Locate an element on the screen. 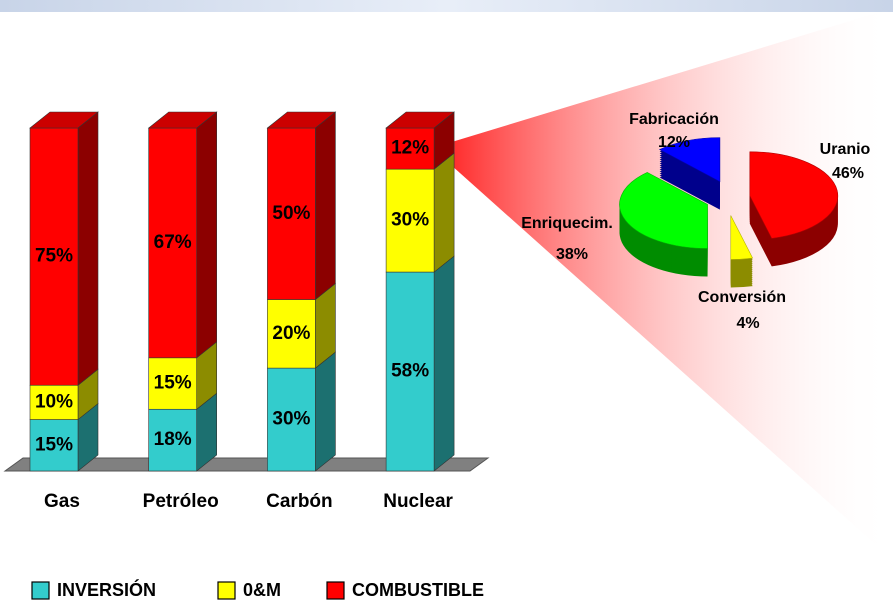  data-label: 50% is located at coordinates (291, 213).